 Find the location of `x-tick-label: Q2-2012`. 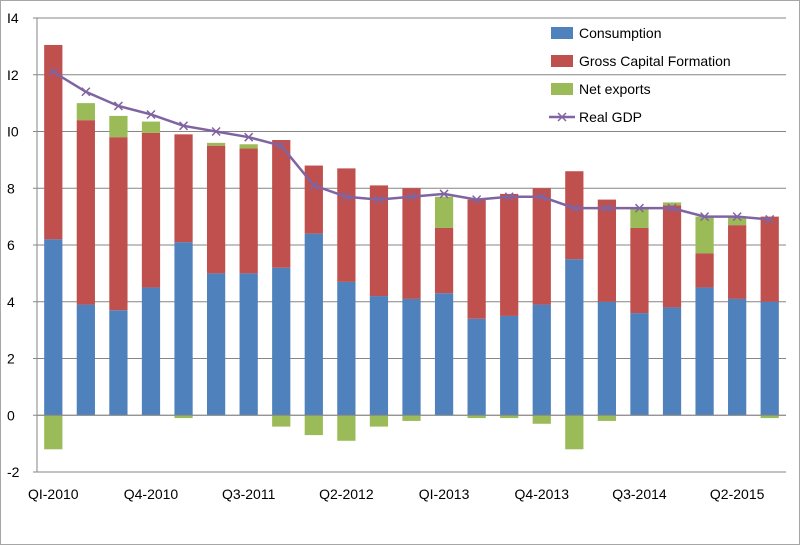

x-tick-label: Q2-2012 is located at coordinates (346, 494).